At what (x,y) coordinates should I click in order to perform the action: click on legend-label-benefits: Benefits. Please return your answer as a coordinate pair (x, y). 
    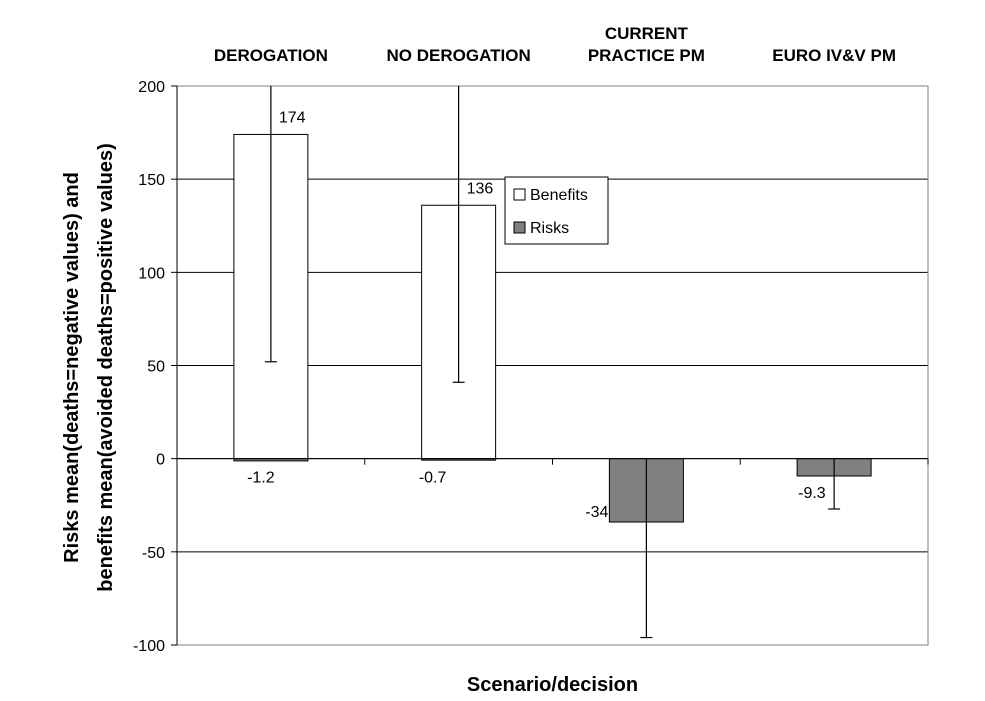
    Looking at the image, I should click on (559, 195).